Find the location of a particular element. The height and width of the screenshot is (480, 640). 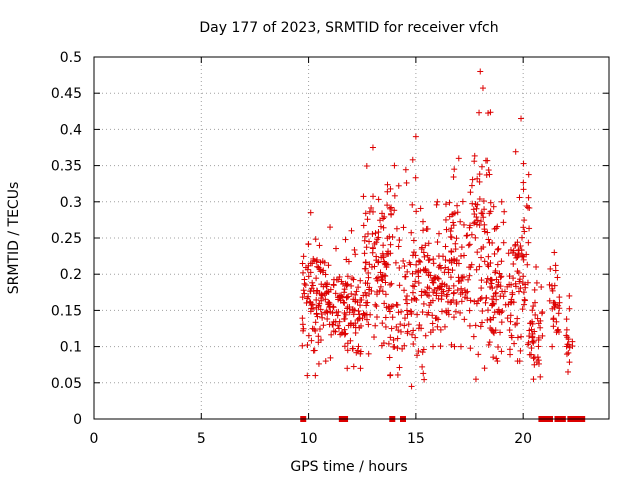

y-tick-label: 0 is located at coordinates (77, 420).